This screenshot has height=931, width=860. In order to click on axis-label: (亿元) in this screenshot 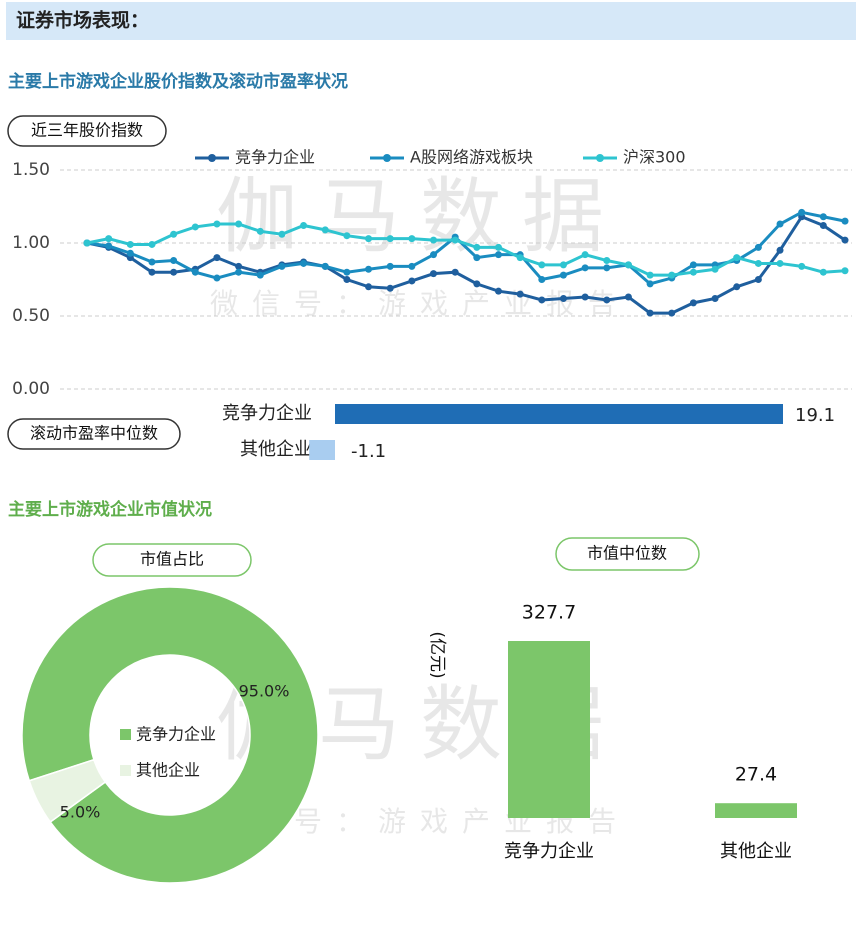, I will do `click(437, 654)`.